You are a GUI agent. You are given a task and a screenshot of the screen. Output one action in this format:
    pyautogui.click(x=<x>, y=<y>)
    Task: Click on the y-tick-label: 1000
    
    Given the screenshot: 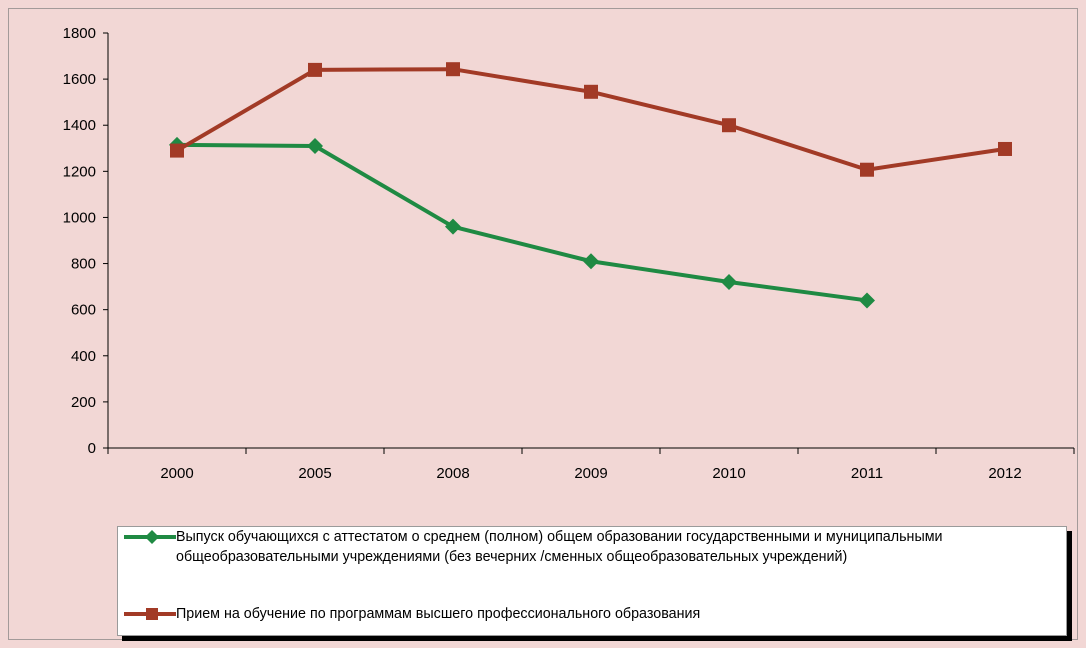 What is the action you would take?
    pyautogui.click(x=79, y=217)
    